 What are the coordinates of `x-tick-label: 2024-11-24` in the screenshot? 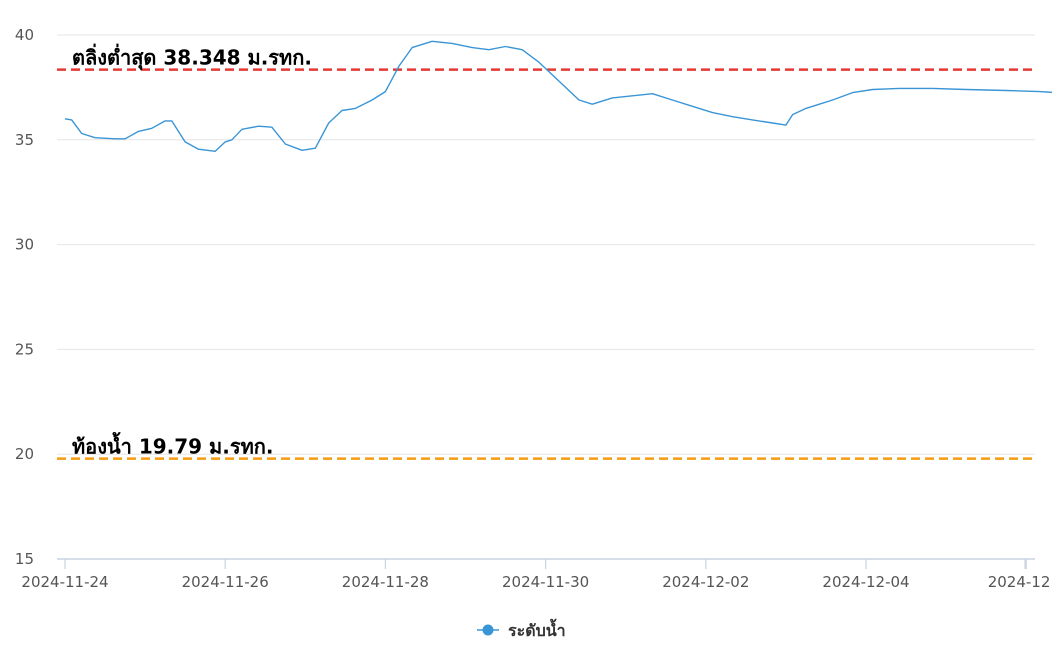 It's located at (64, 582).